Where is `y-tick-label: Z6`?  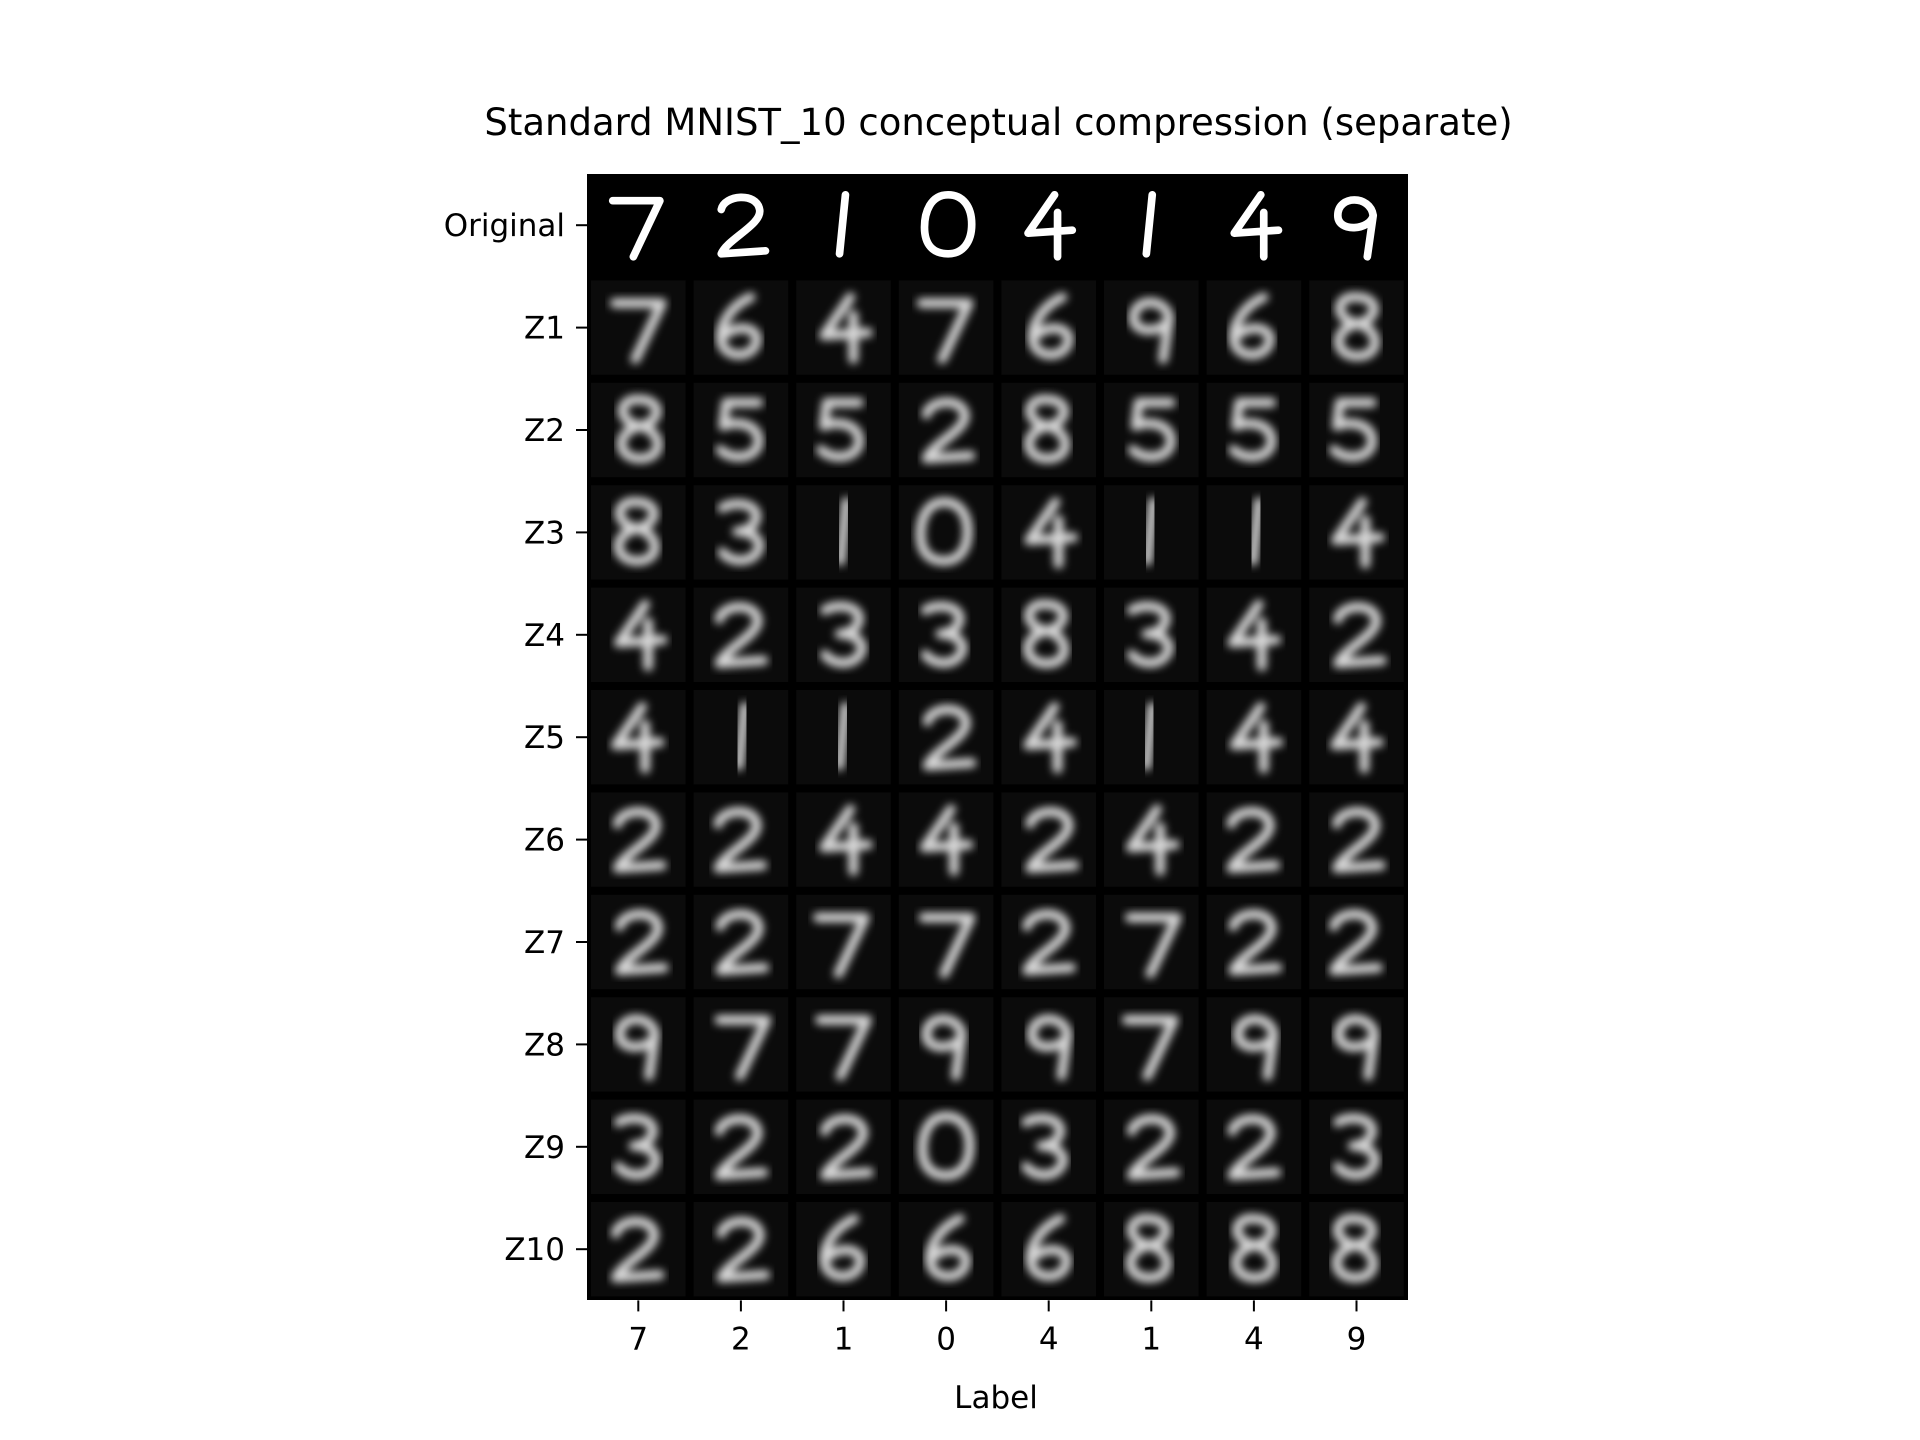
y-tick-label: Z6 is located at coordinates (544, 841).